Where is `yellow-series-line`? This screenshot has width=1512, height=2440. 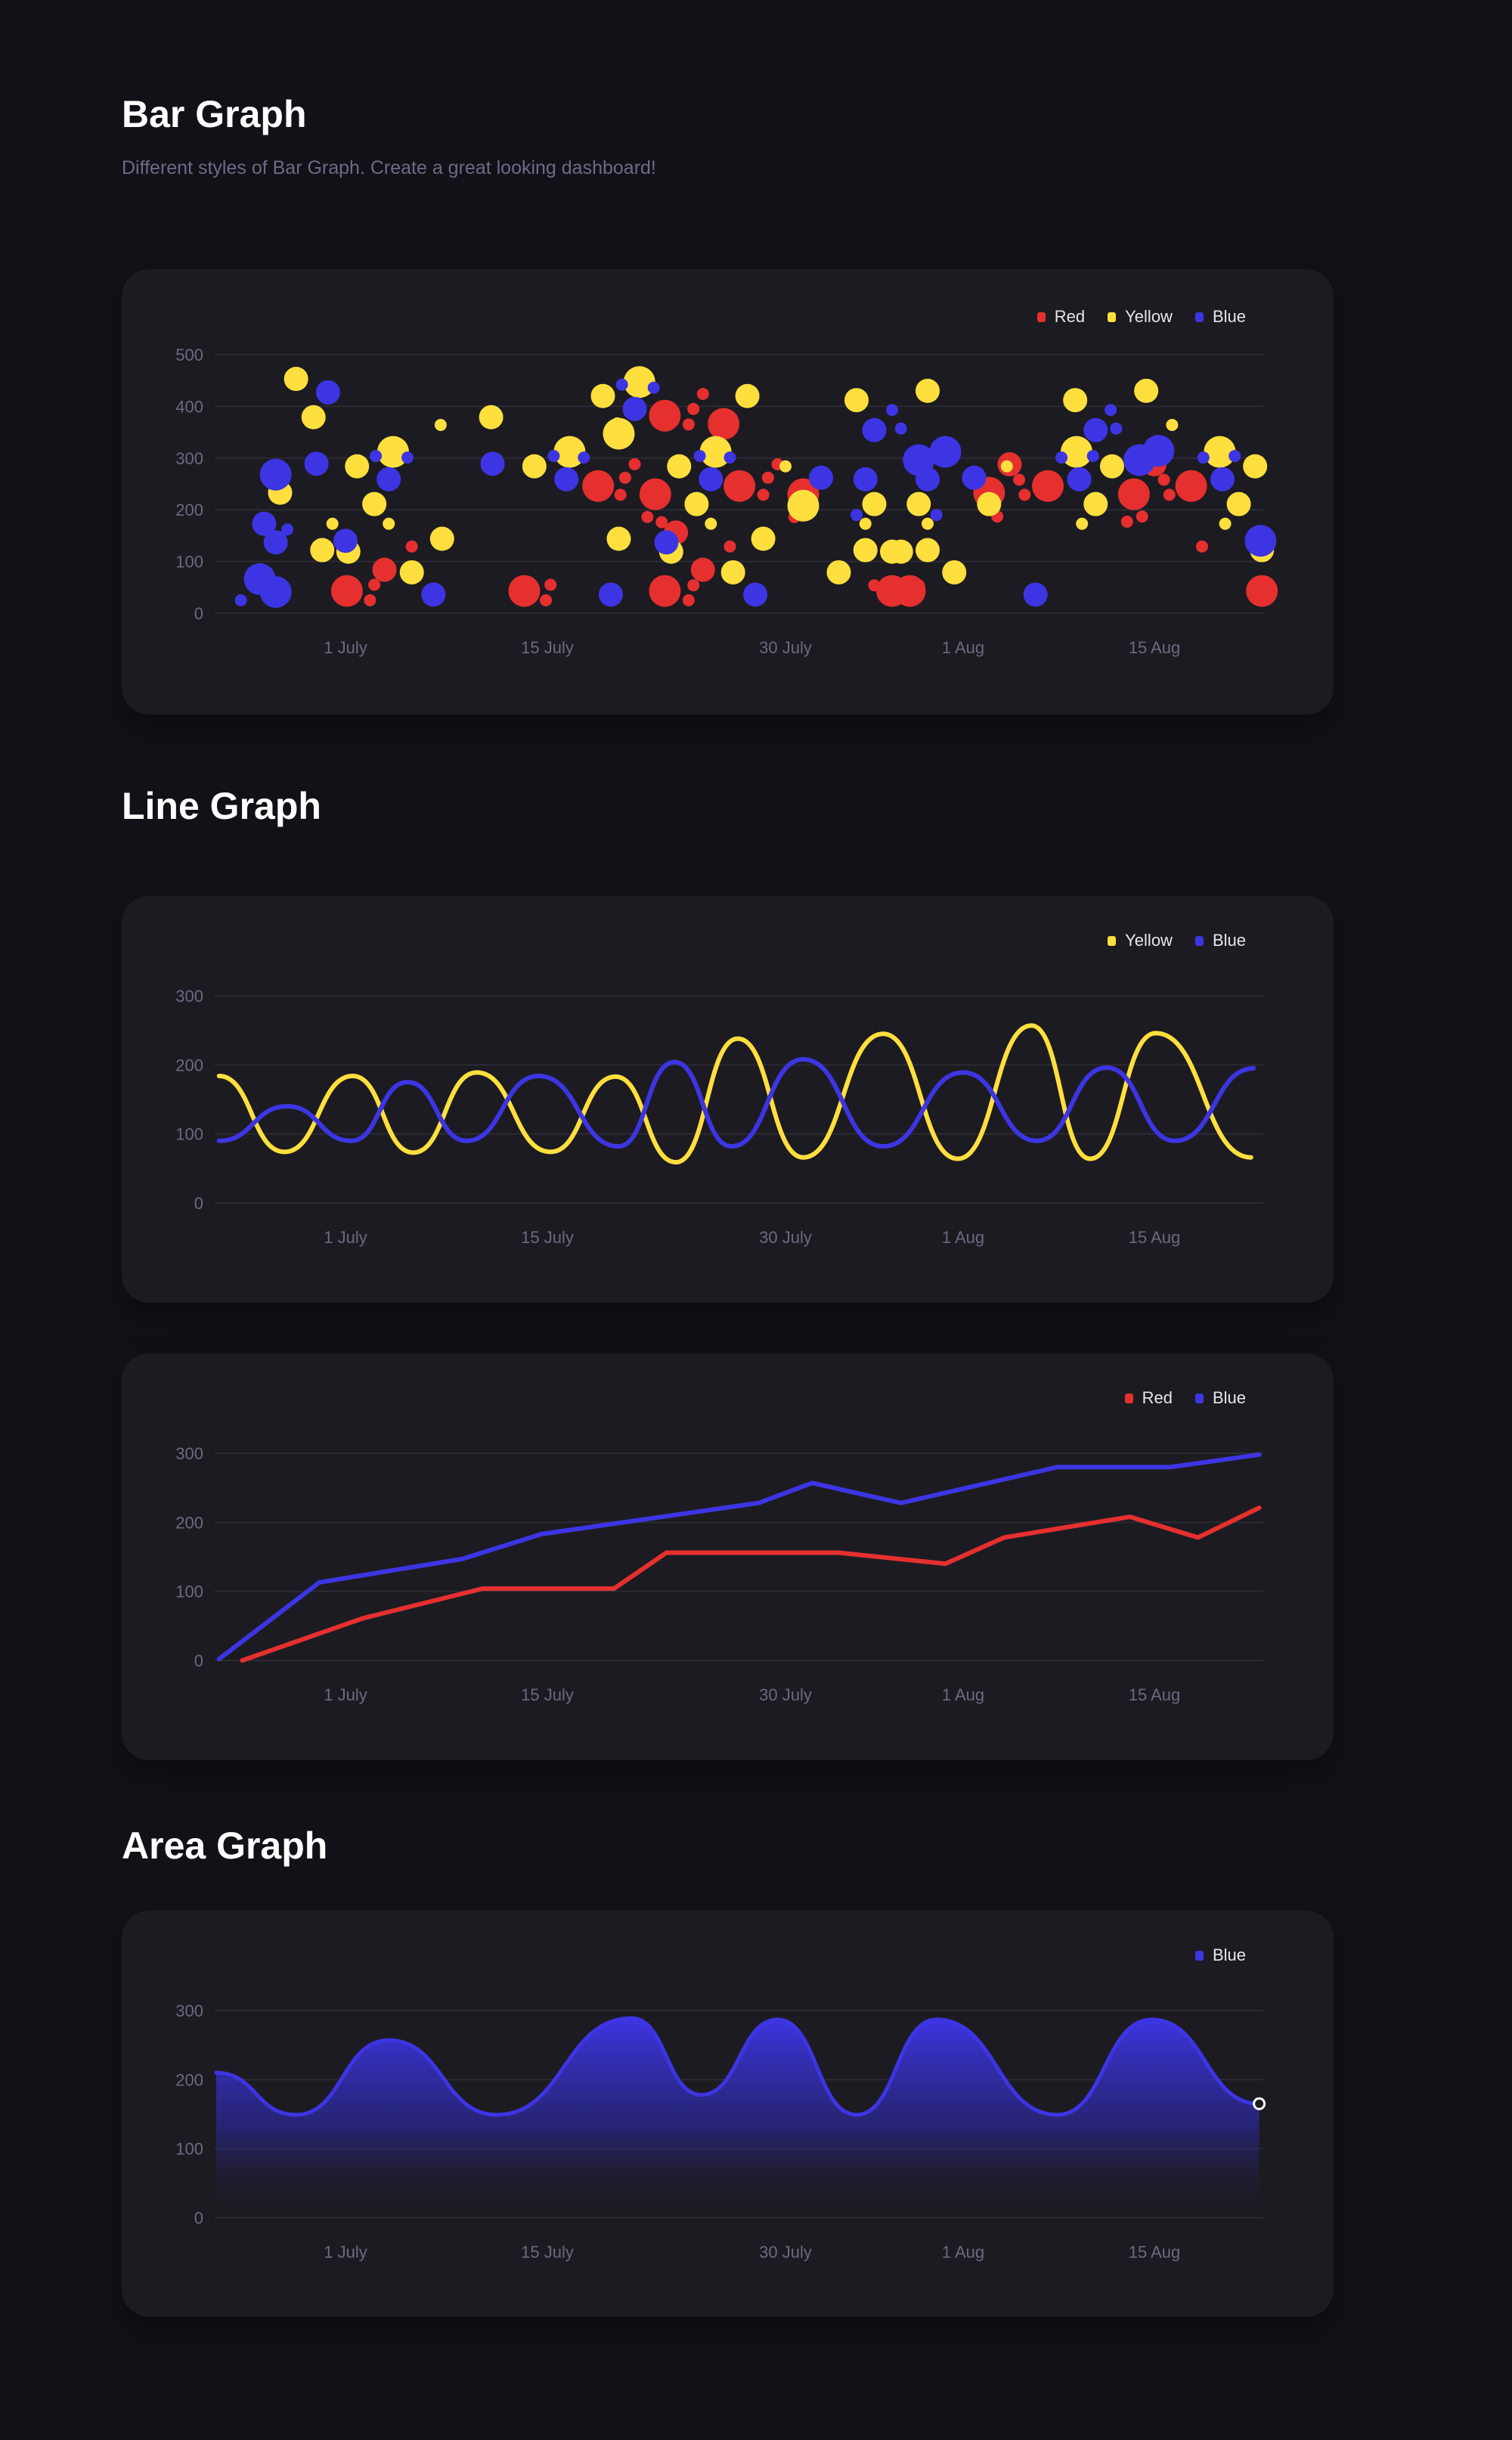 yellow-series-line is located at coordinates (734, 1094).